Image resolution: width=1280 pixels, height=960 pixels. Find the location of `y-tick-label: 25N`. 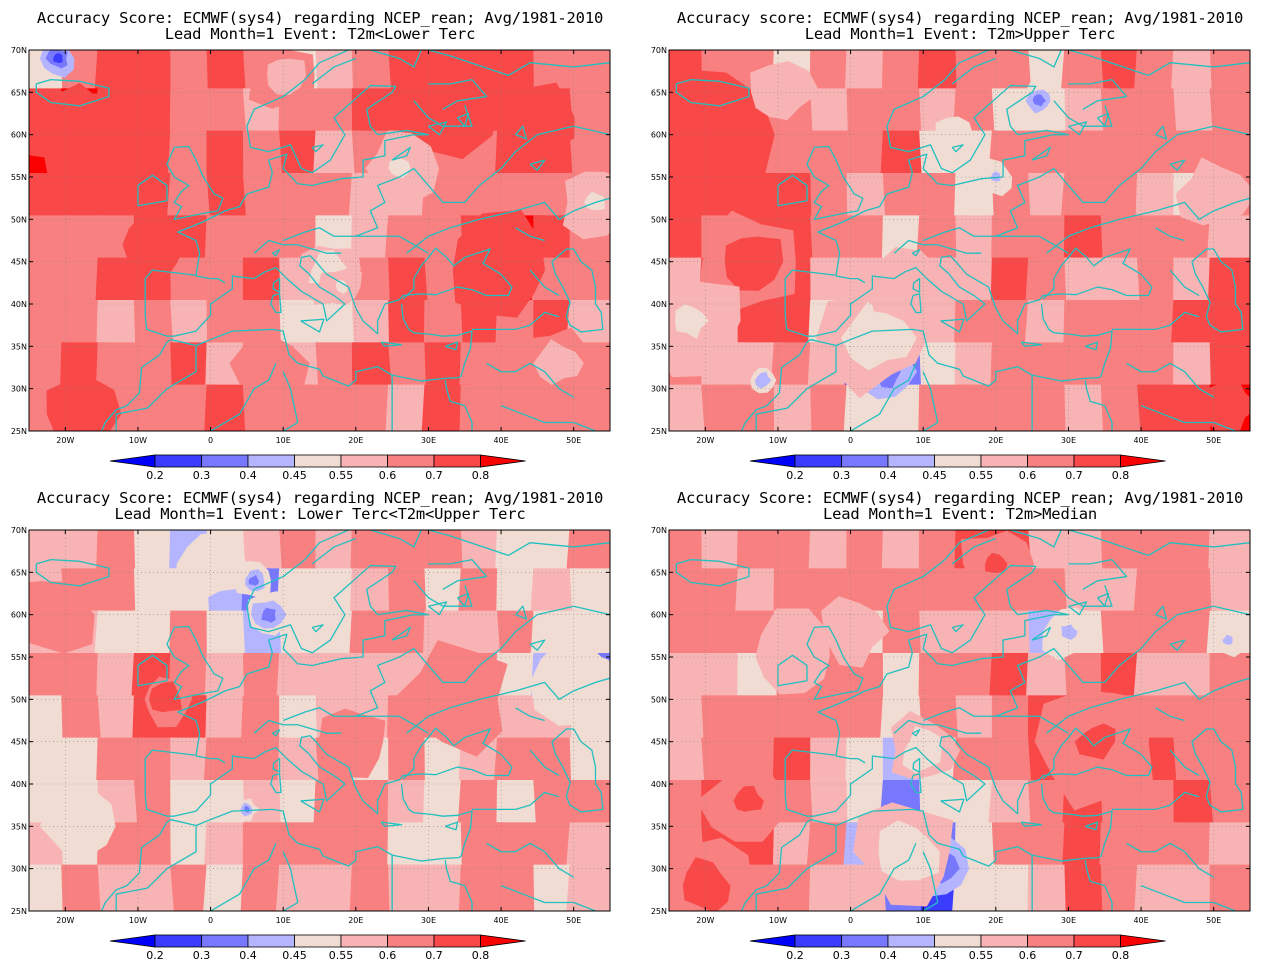

y-tick-label: 25N is located at coordinates (19, 911).